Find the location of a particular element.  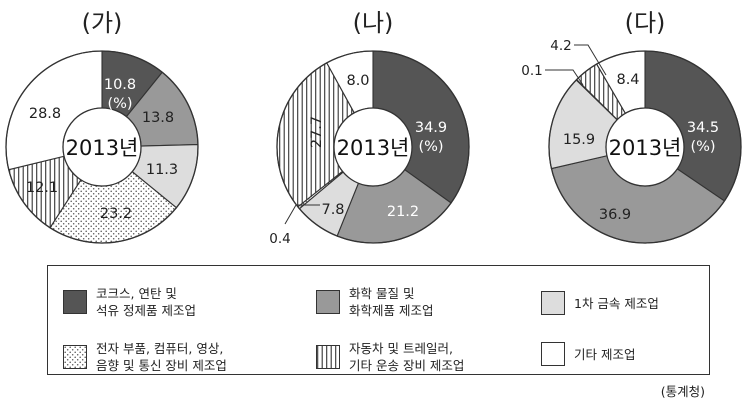

legend-item-electronic: 전자 부품, 컴퓨터, 영상, 음향 및 통신 장비 제조업 is located at coordinates (145, 357).